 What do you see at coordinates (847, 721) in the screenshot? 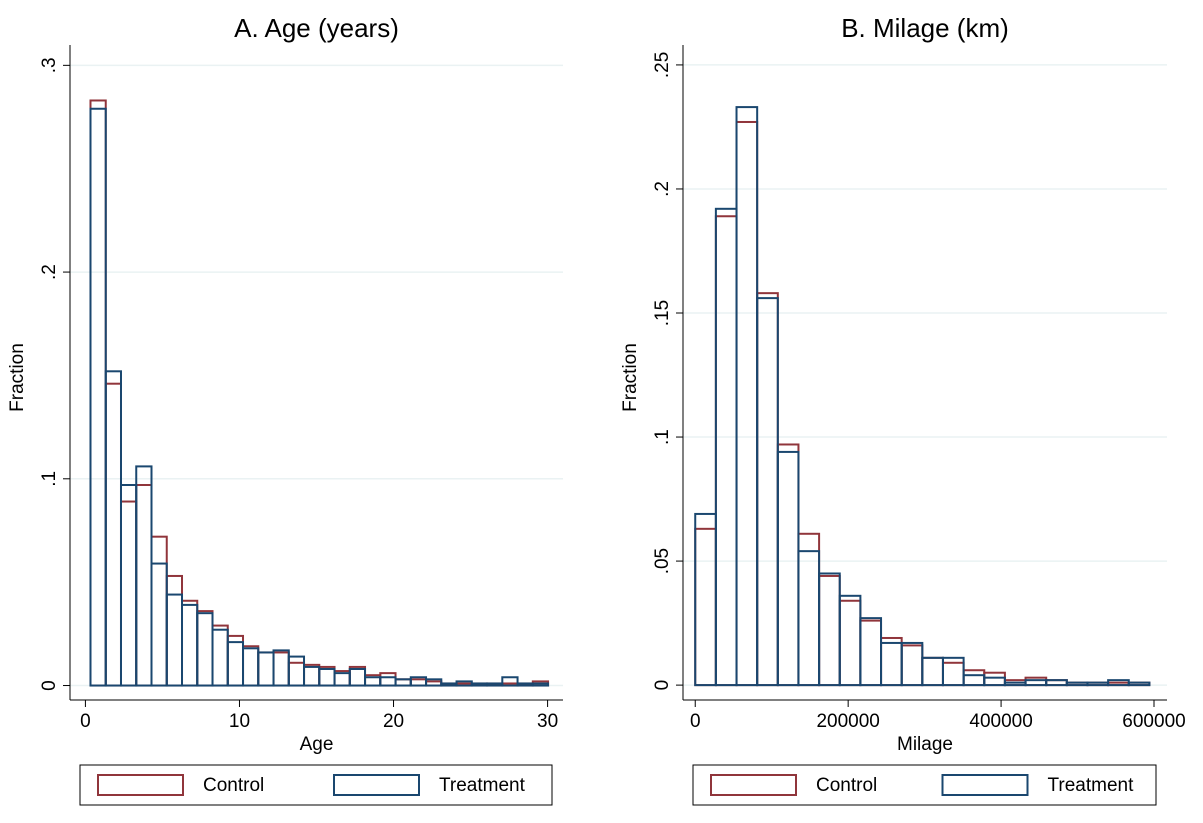
I see `x-tick-label: 200000` at bounding box center [847, 721].